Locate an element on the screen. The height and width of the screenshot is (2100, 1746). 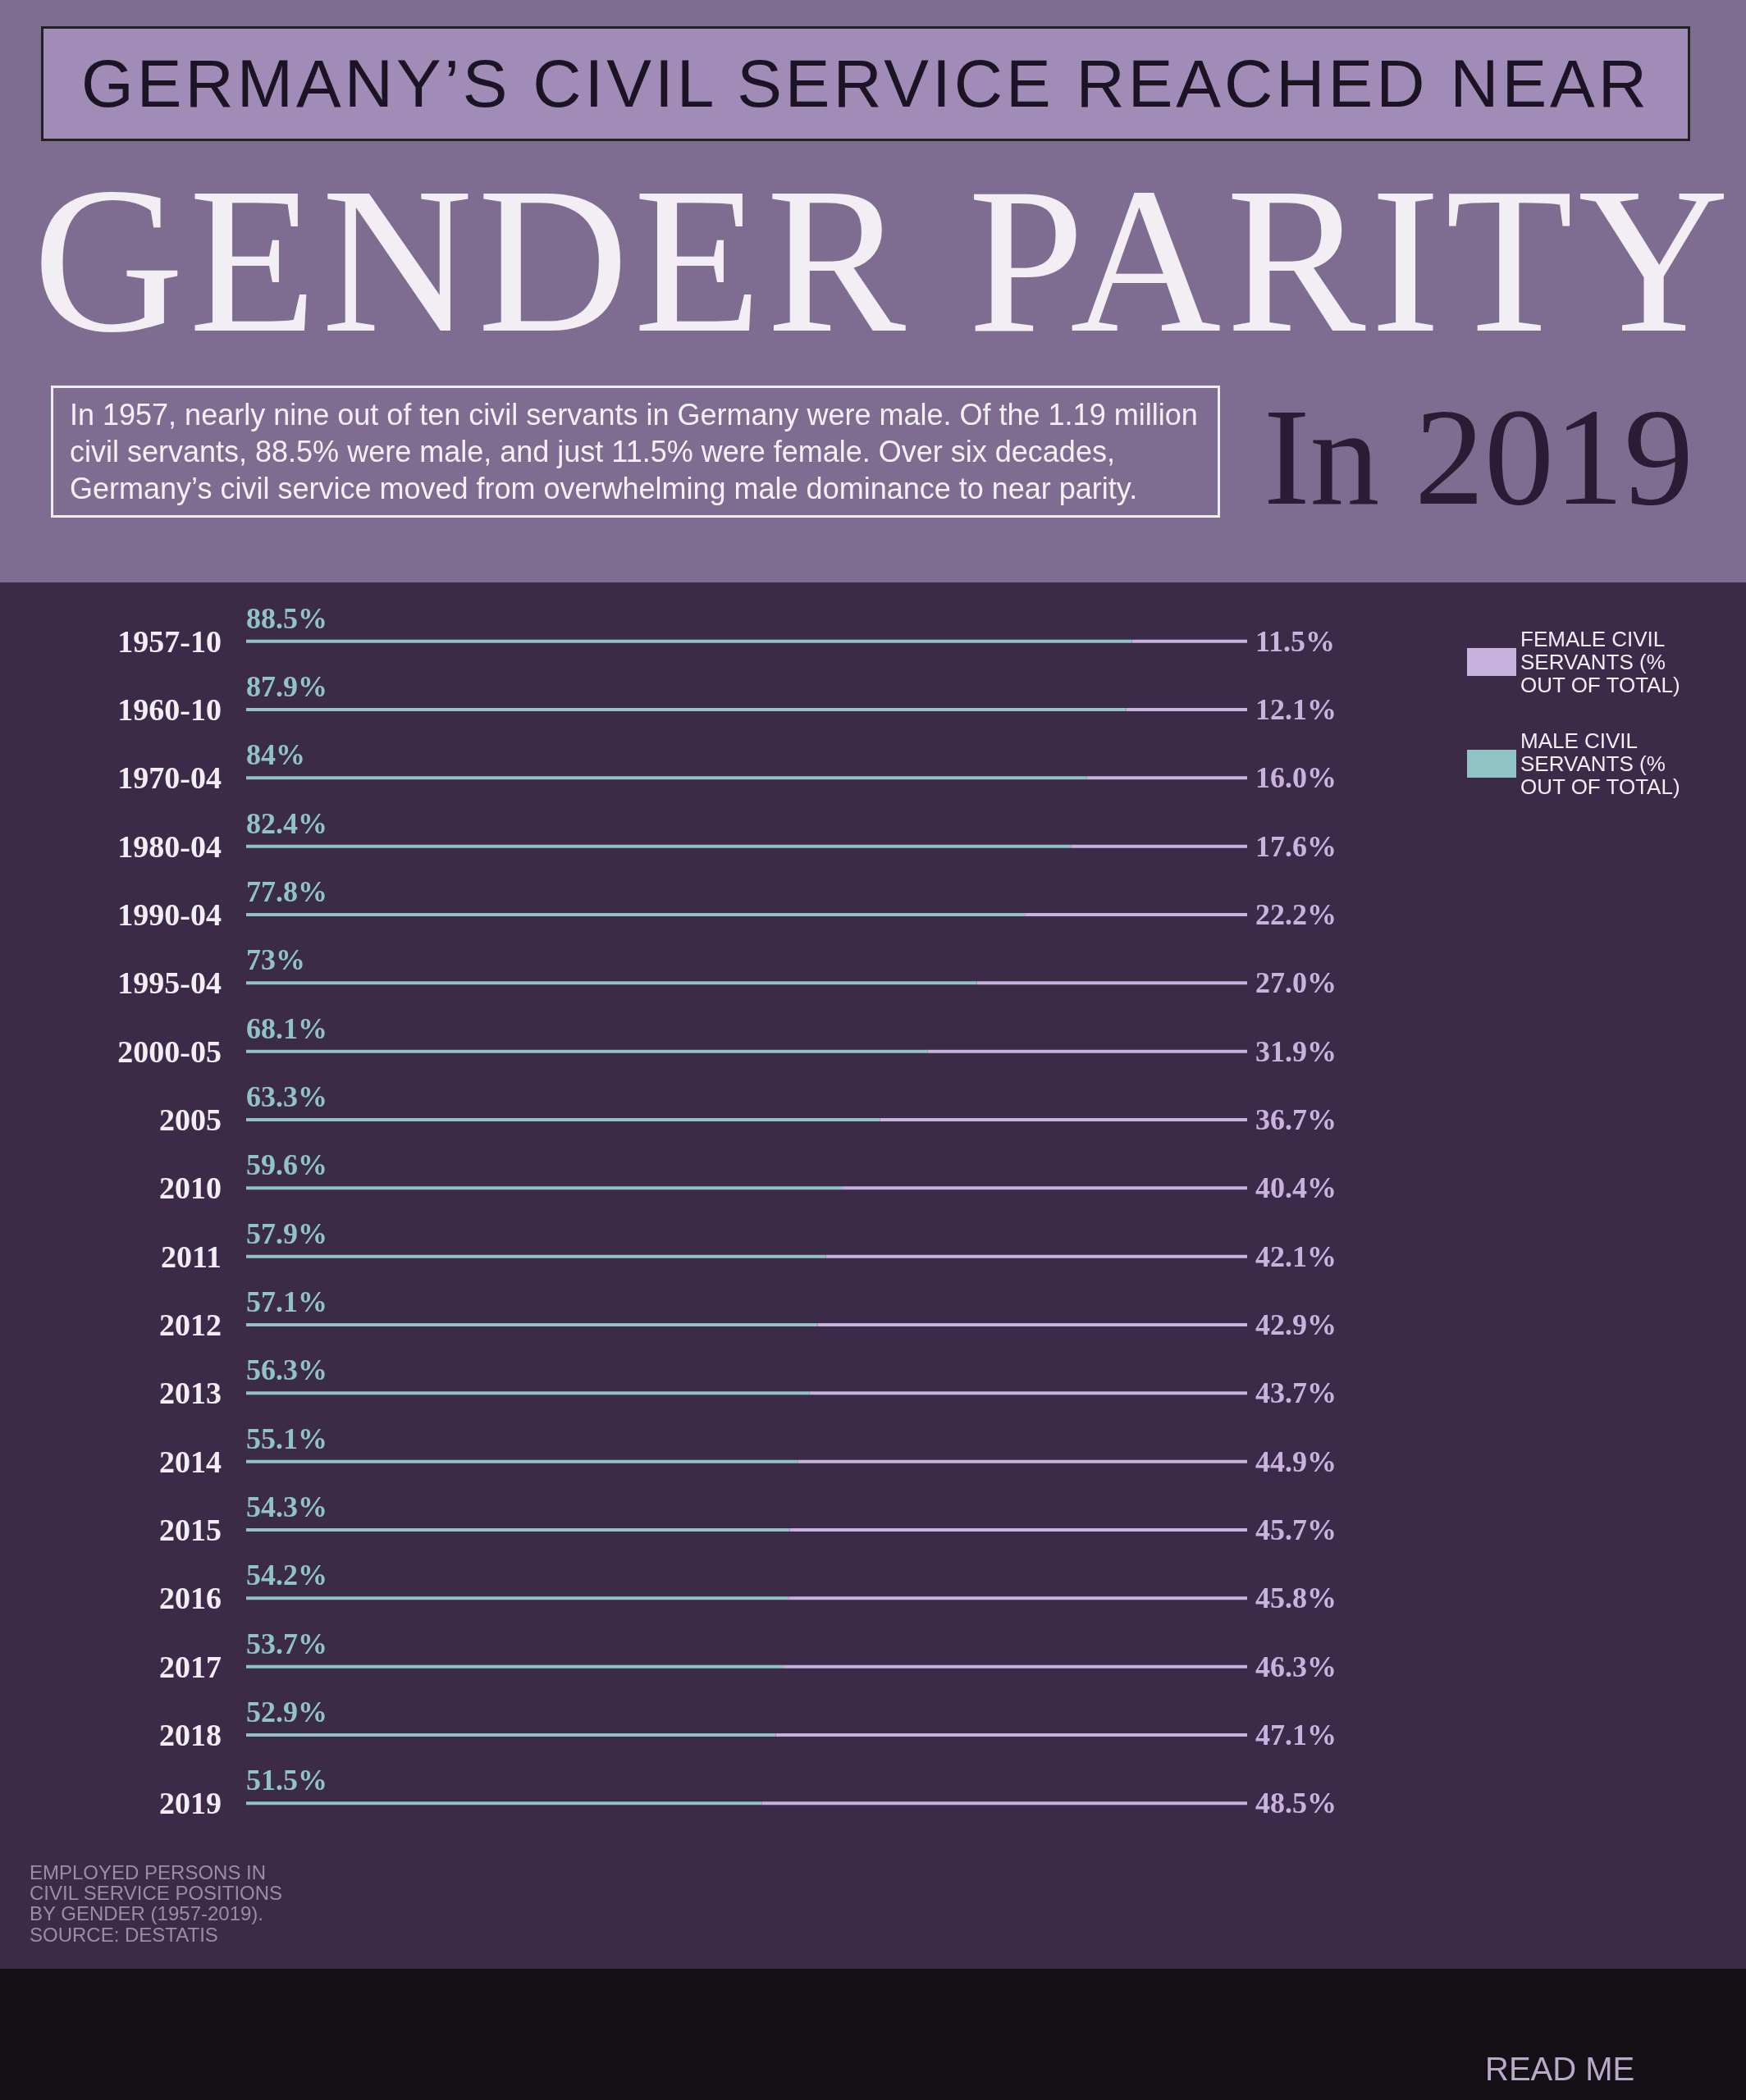
y-tick-label: 2017 is located at coordinates (190, 1667).